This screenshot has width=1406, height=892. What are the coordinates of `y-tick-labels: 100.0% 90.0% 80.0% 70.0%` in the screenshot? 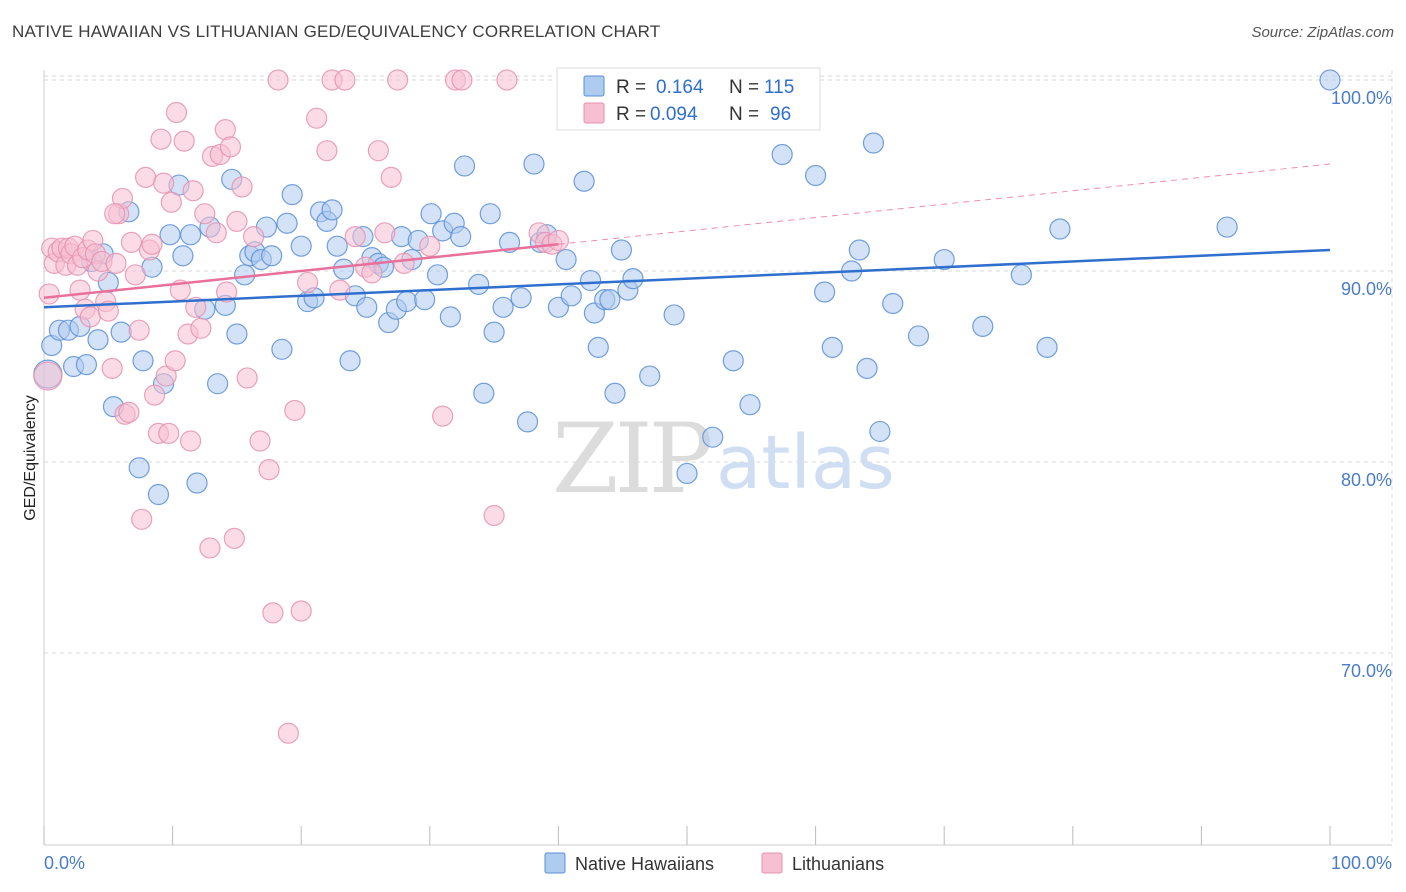 It's located at (1361, 384).